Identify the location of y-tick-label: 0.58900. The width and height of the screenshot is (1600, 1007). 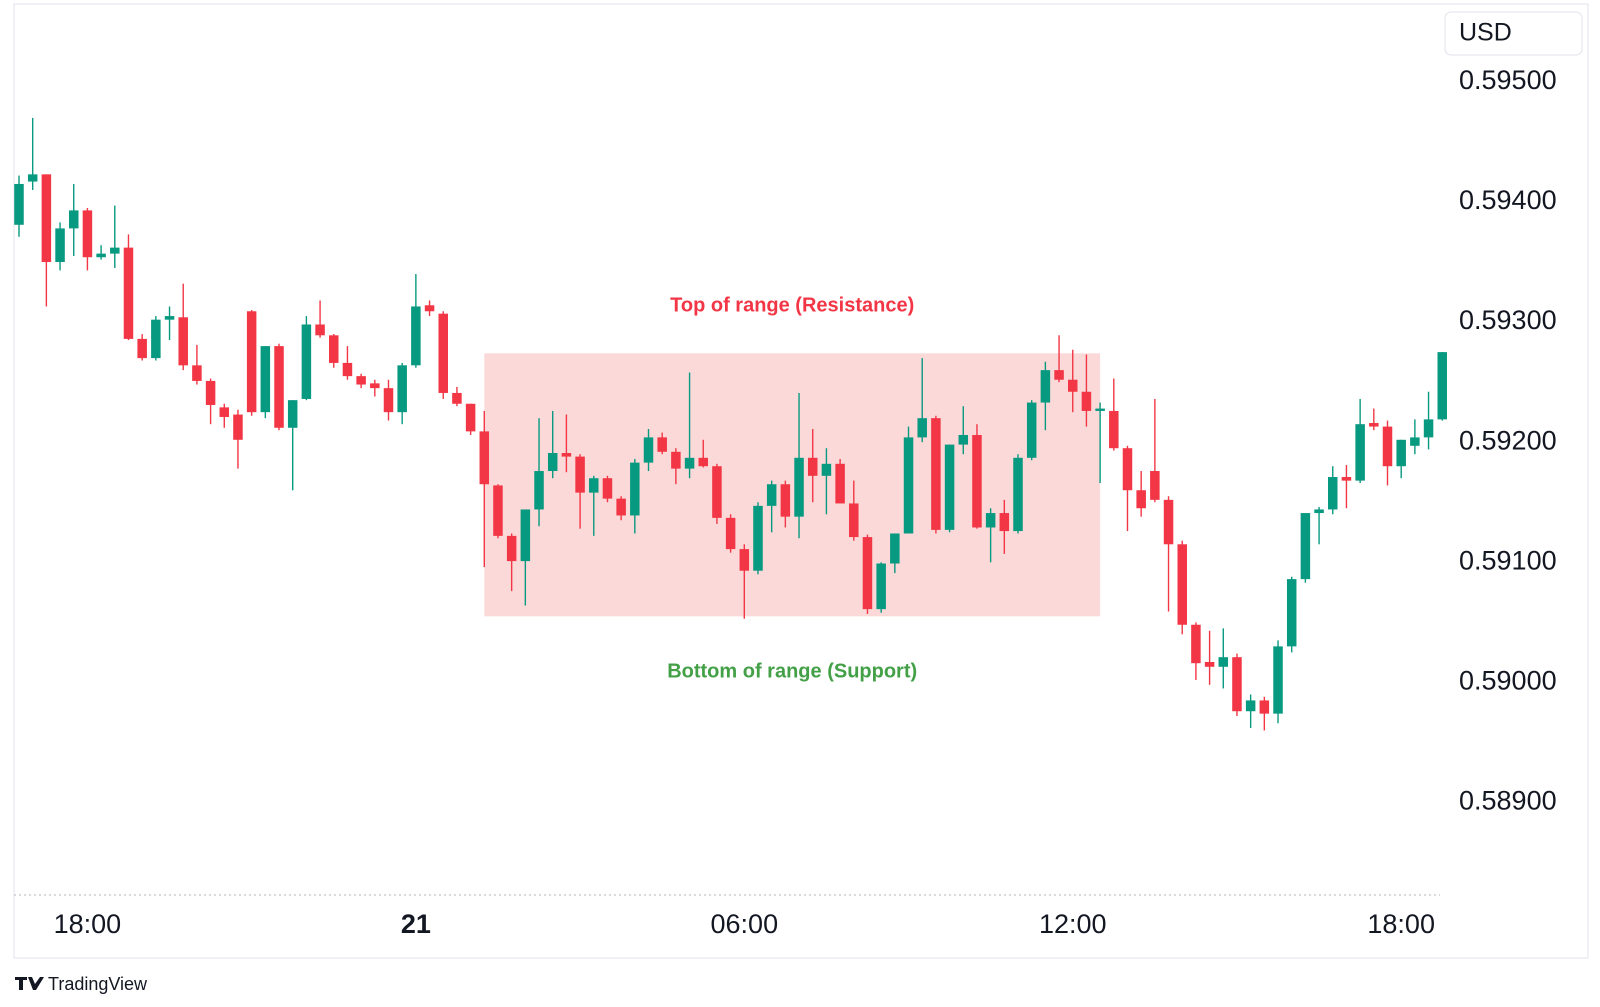
(1508, 801).